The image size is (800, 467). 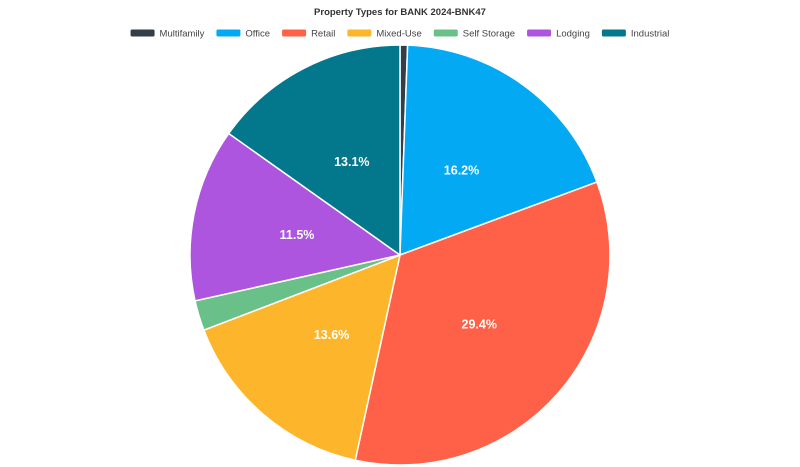 I want to click on legend-label-self-storage: Self Storage, so click(x=489, y=34).